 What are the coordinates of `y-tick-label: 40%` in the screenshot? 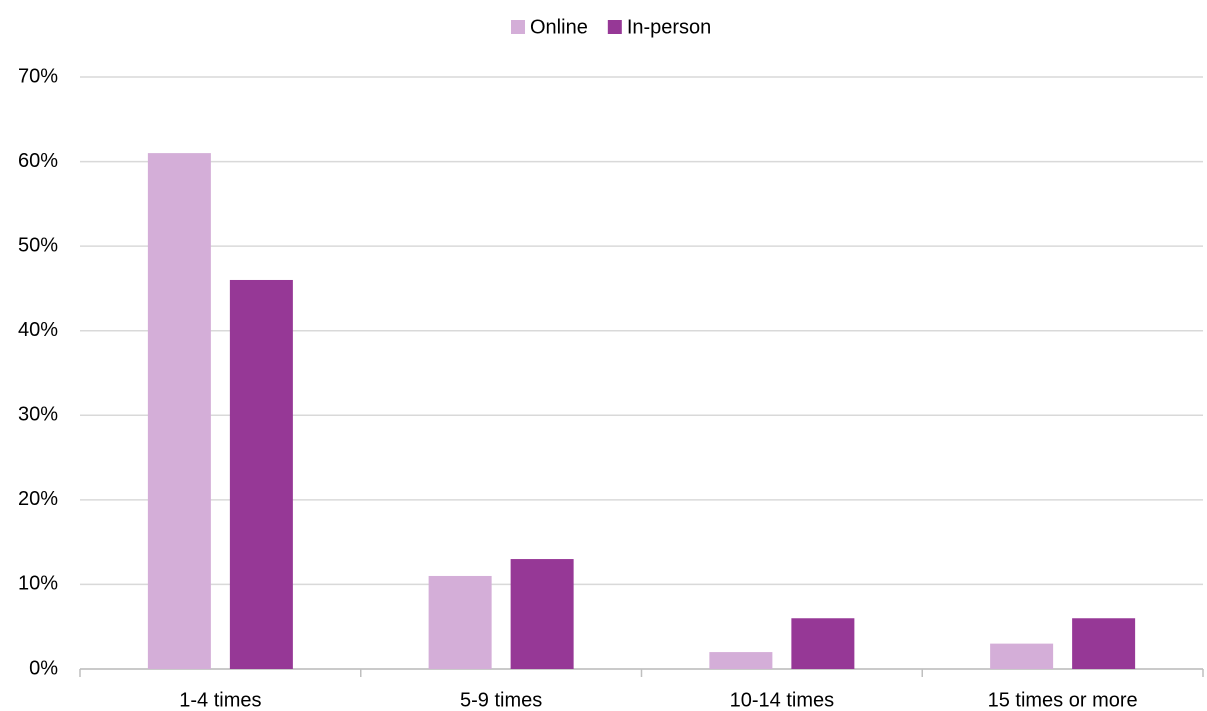 It's located at (38, 330).